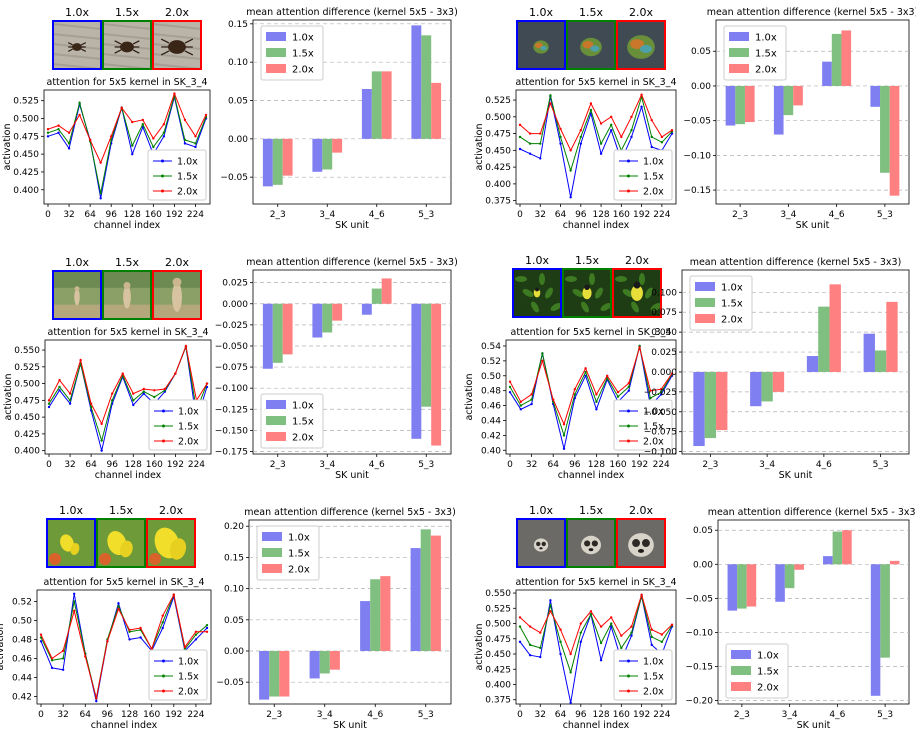 The image size is (916, 732). I want to click on bar-4_6-1.0x, so click(366, 309).